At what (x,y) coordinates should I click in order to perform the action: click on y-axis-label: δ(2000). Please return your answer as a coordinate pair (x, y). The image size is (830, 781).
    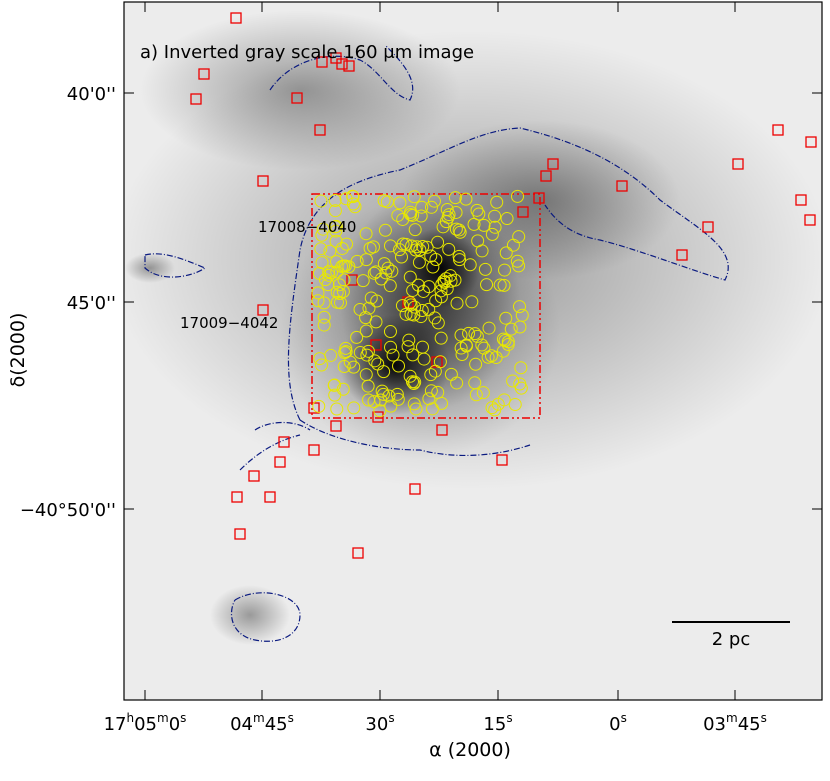
    Looking at the image, I should click on (18, 350).